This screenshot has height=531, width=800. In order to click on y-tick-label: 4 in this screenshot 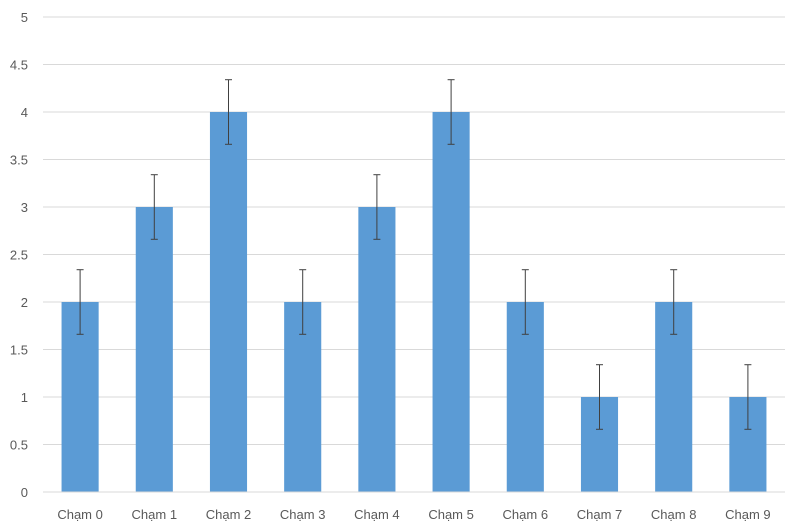, I will do `click(24, 112)`.